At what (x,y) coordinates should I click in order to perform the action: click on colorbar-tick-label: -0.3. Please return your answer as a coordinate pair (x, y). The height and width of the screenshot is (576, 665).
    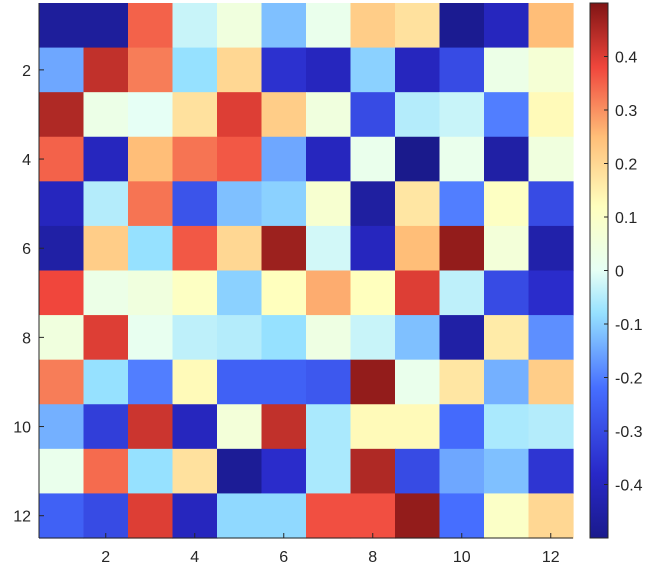
    Looking at the image, I should click on (629, 432).